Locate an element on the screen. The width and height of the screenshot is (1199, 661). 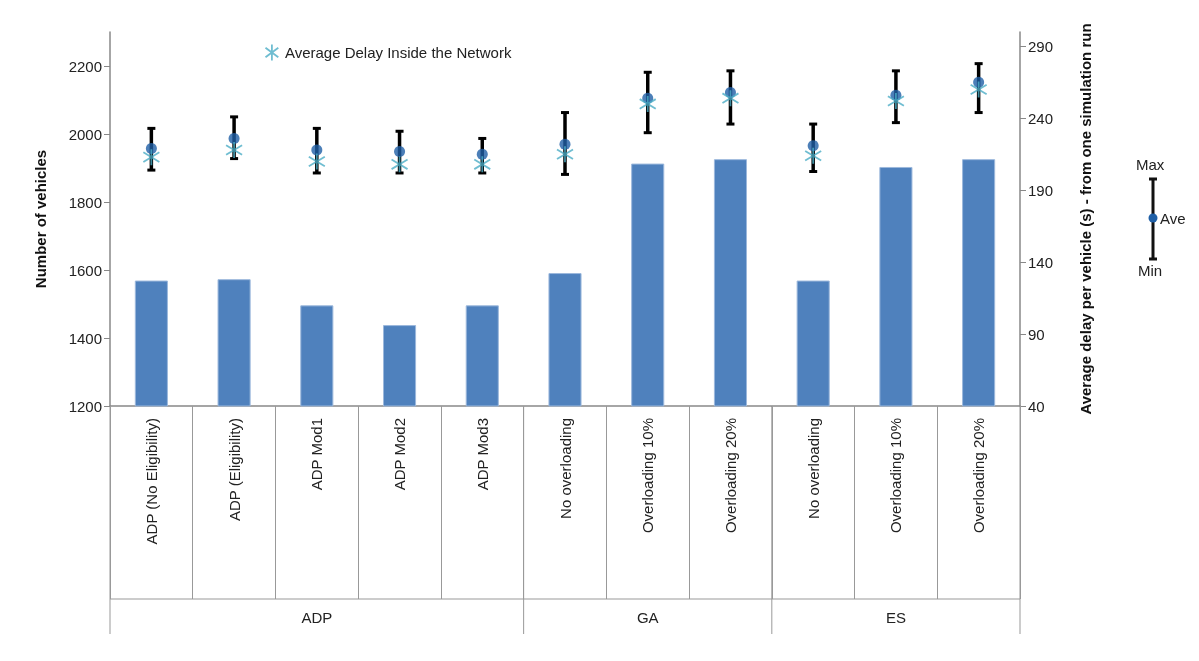
y-axis-title: Number of vehicles is located at coordinates (40, 219).